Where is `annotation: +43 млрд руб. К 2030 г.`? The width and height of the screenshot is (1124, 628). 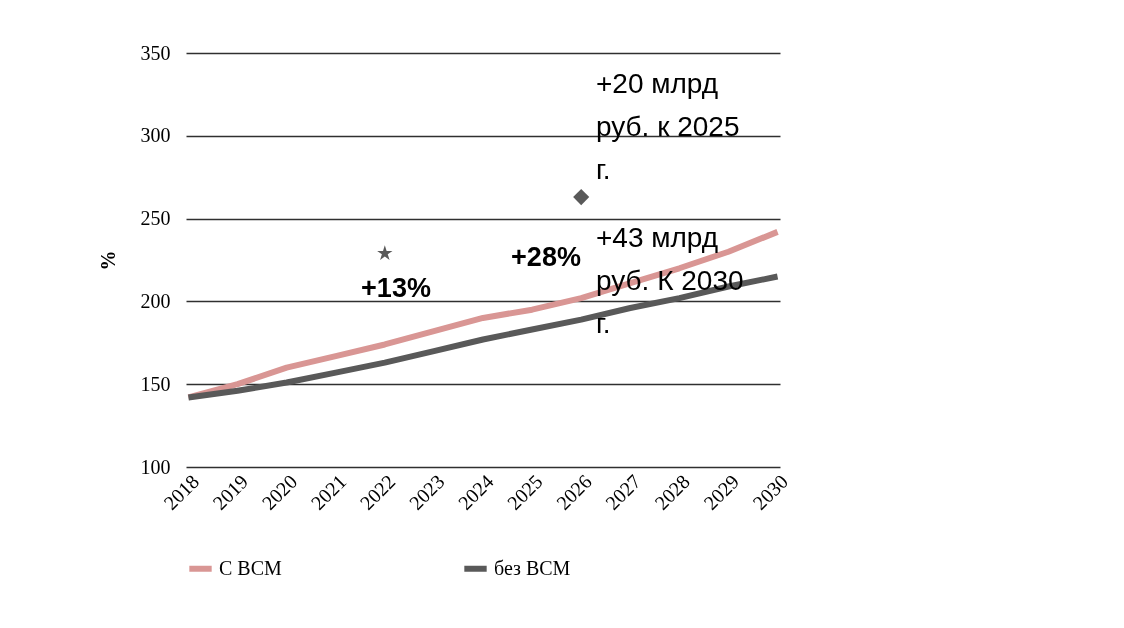
annotation: +43 млрд руб. К 2030 г. is located at coordinates (670, 280).